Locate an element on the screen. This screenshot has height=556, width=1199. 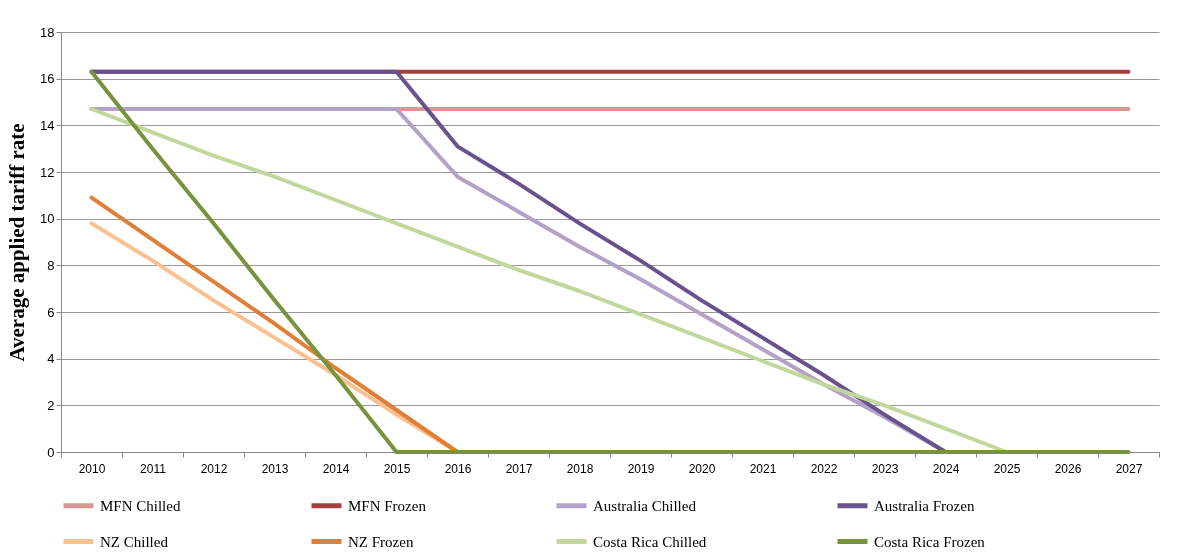
y-tick-label: 18 is located at coordinates (47, 32).